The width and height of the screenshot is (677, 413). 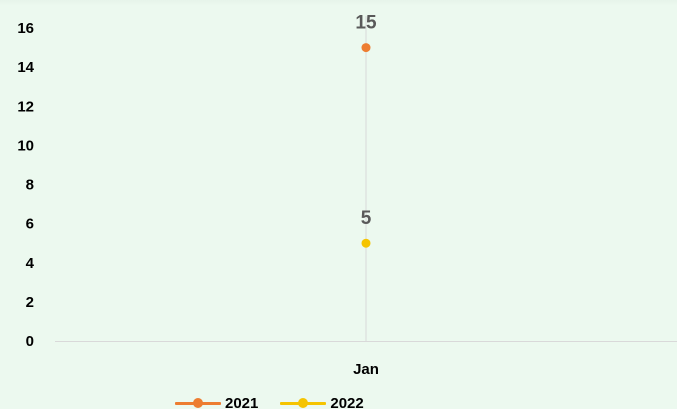 I want to click on y-axis: 0 2 4 6 8 10 12 14 16, so click(x=25, y=185).